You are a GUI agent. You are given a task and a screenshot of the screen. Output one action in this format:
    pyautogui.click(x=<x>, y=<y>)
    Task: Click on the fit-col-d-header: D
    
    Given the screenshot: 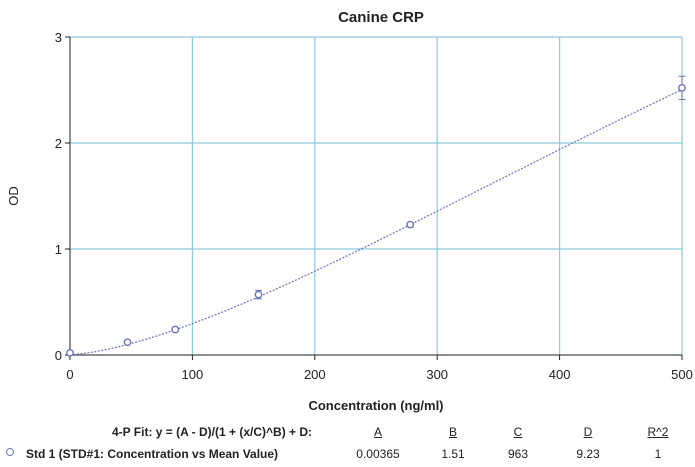 What is the action you would take?
    pyautogui.click(x=588, y=432)
    